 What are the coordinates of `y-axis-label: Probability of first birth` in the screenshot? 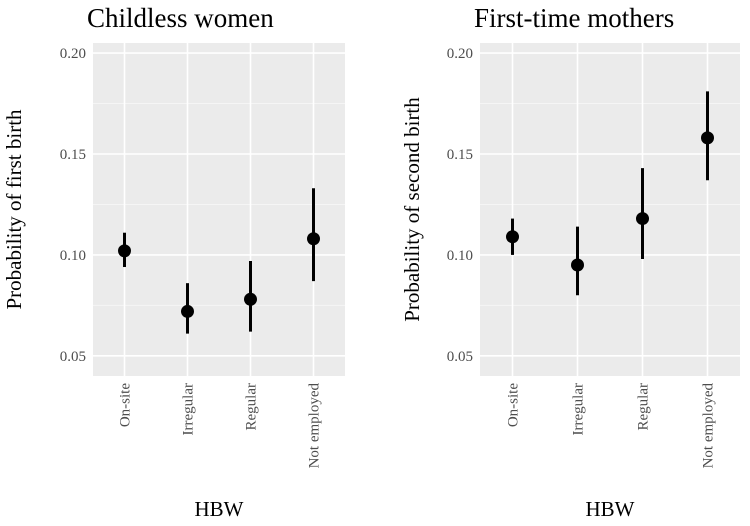 It's located at (14, 209).